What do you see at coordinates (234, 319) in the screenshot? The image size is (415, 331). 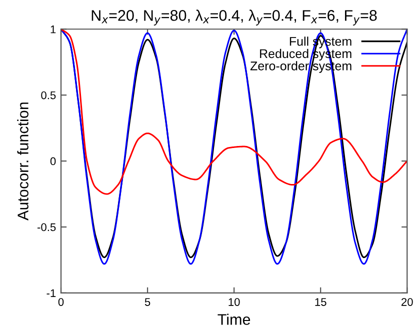 I see `x-axis-title: Time` at bounding box center [234, 319].